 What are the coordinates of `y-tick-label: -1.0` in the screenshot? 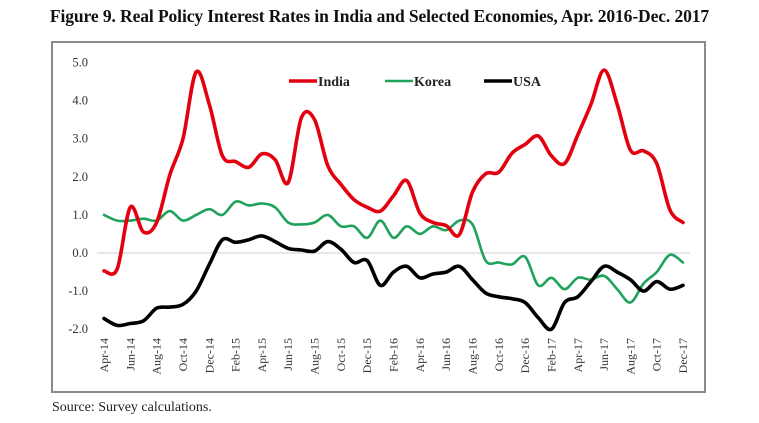 It's located at (78, 291).